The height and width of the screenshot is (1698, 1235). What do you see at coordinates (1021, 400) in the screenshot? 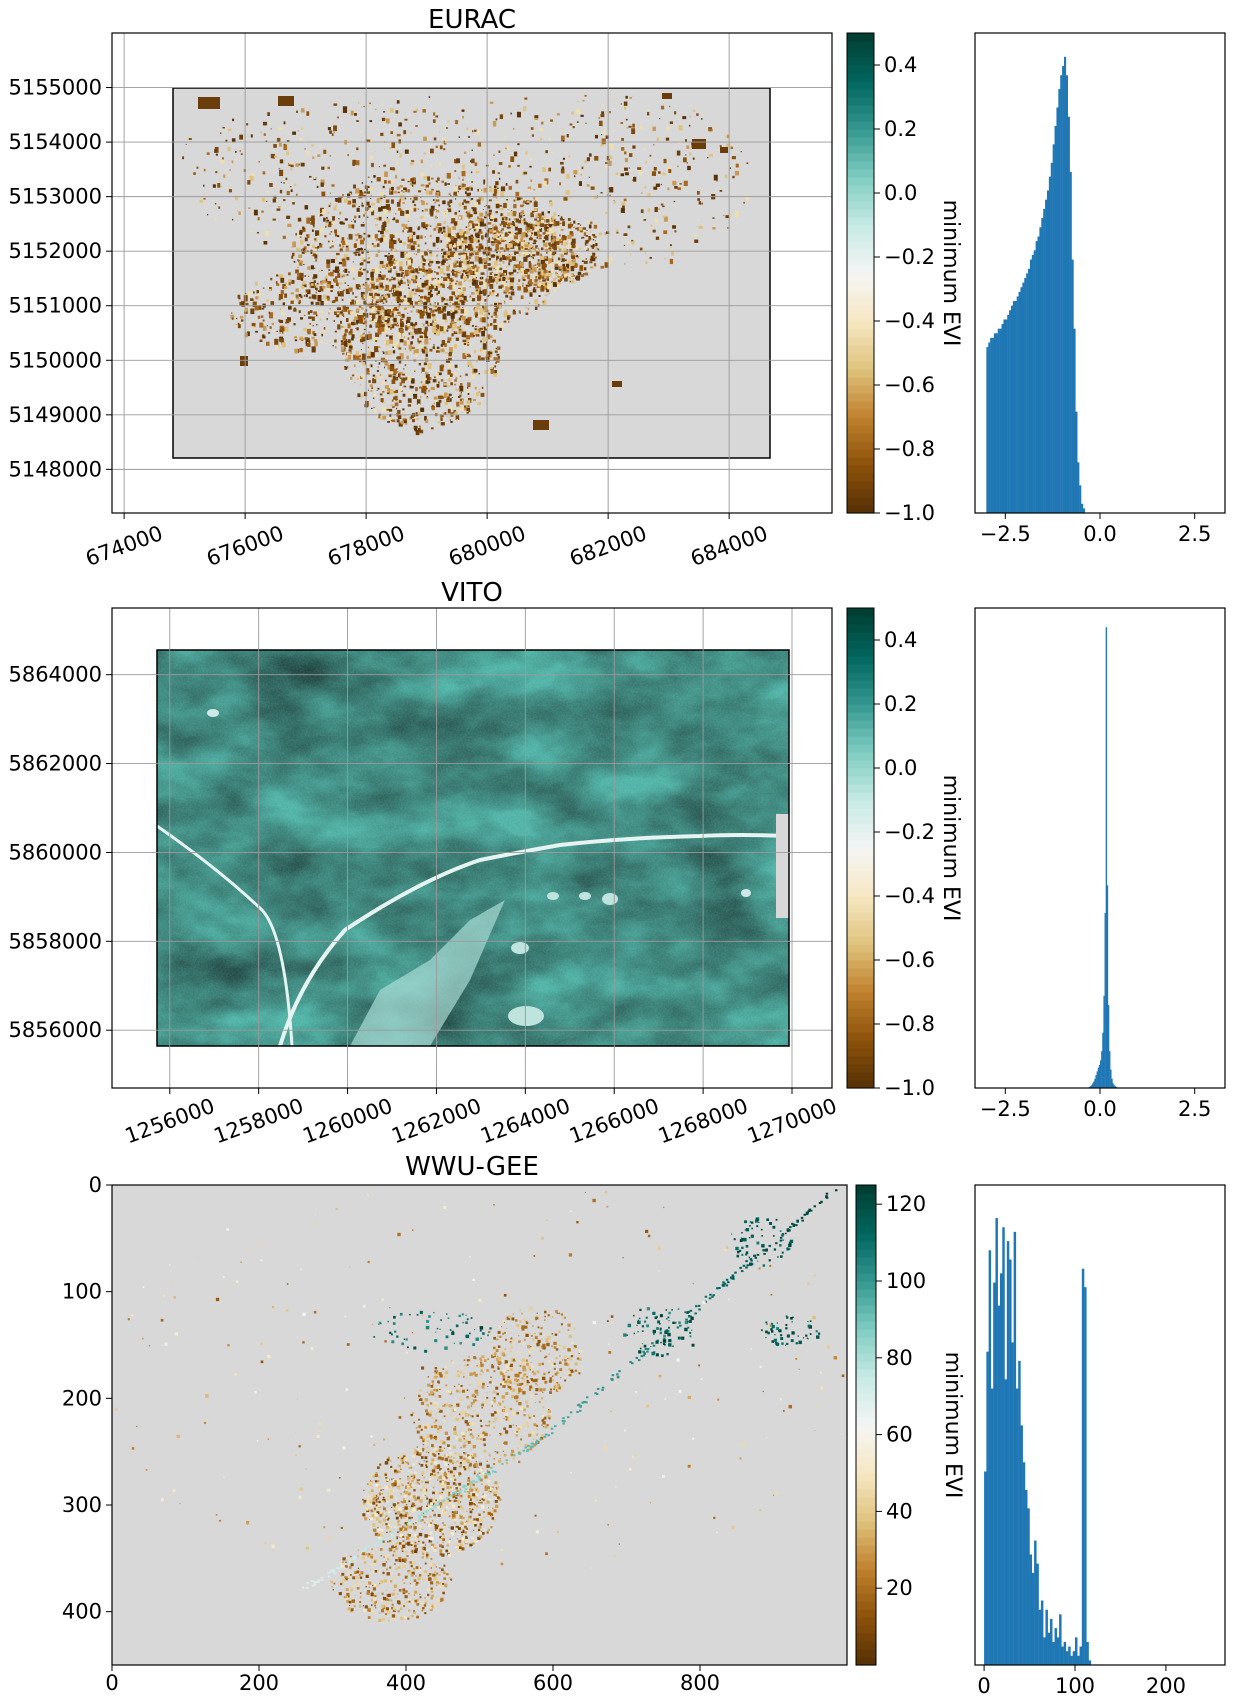
I see `histogram-bar` at bounding box center [1021, 400].